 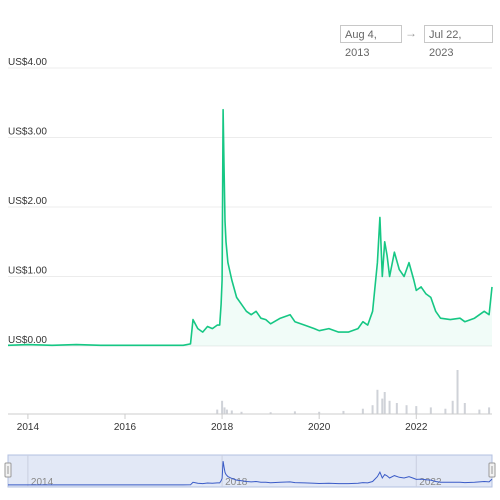 I want to click on date-range-from-input: Aug 4, 2013, so click(x=371, y=42).